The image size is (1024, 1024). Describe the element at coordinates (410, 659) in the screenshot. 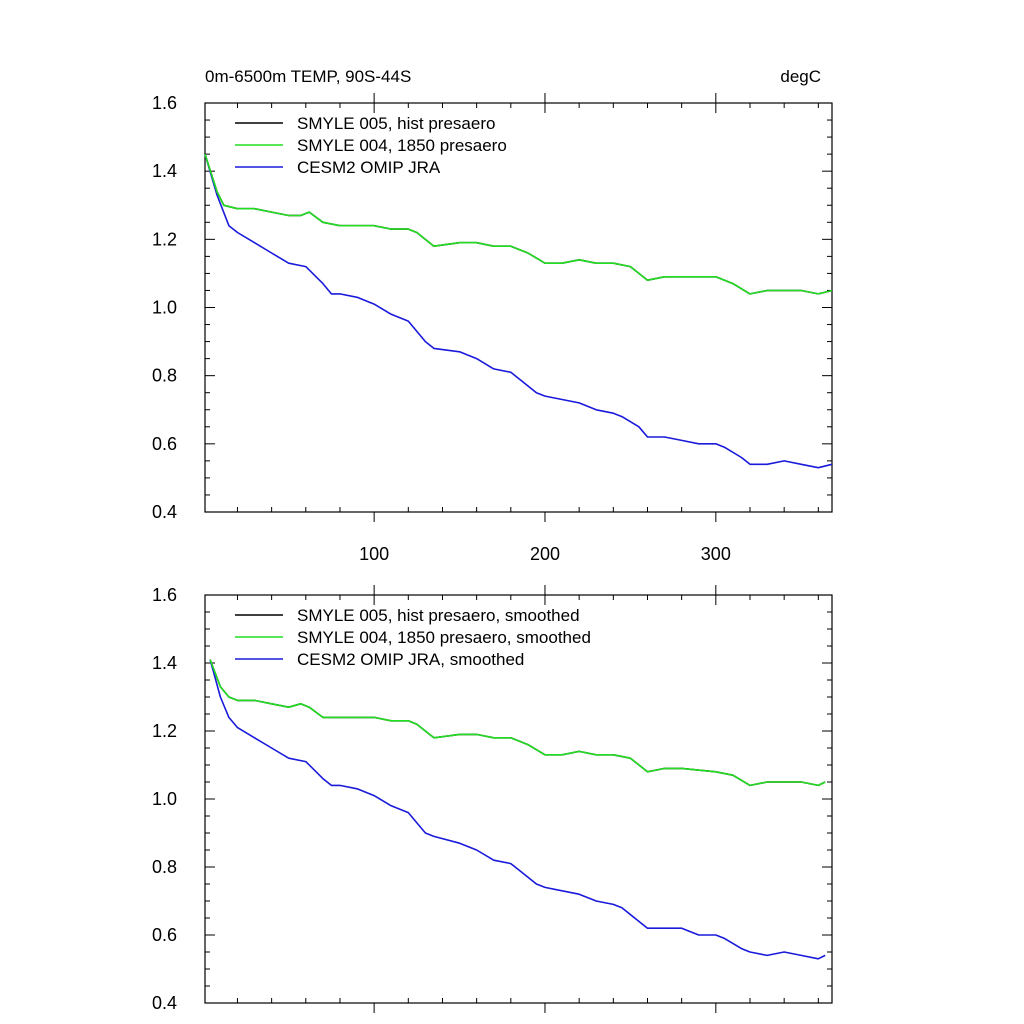

I see `legend-label: CESM2 OMIP JRA, smoothed` at that location.